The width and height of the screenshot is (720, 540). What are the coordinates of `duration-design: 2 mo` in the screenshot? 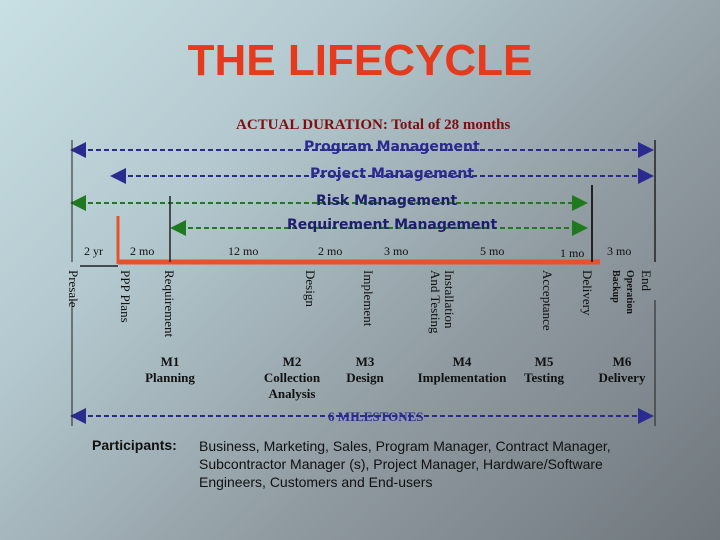 It's located at (330, 251).